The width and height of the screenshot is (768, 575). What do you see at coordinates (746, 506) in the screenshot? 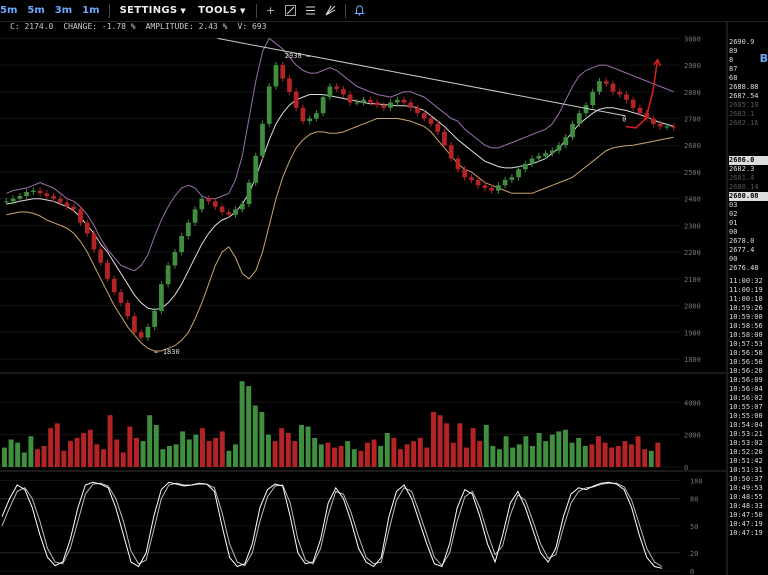
I see `trade-time: 10:48:33` at bounding box center [746, 506].